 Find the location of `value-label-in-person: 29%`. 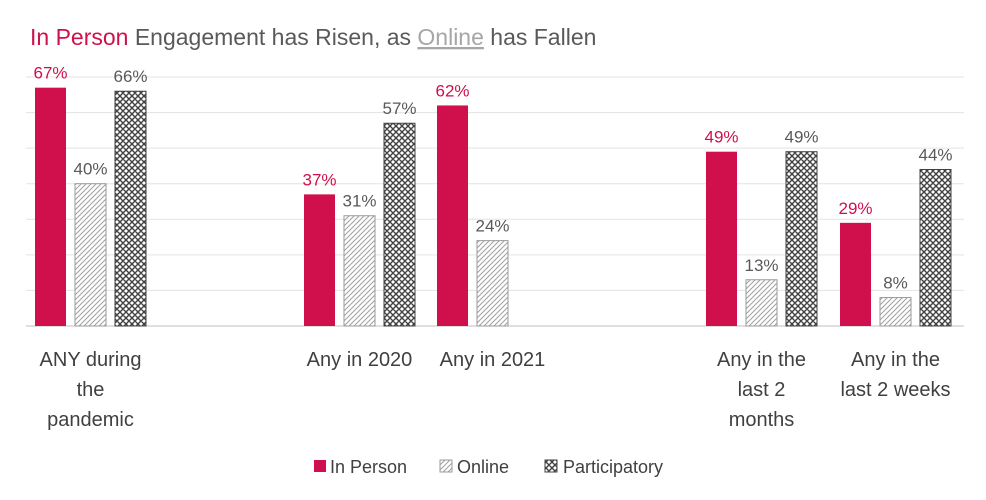

value-label-in-person: 29% is located at coordinates (855, 208).